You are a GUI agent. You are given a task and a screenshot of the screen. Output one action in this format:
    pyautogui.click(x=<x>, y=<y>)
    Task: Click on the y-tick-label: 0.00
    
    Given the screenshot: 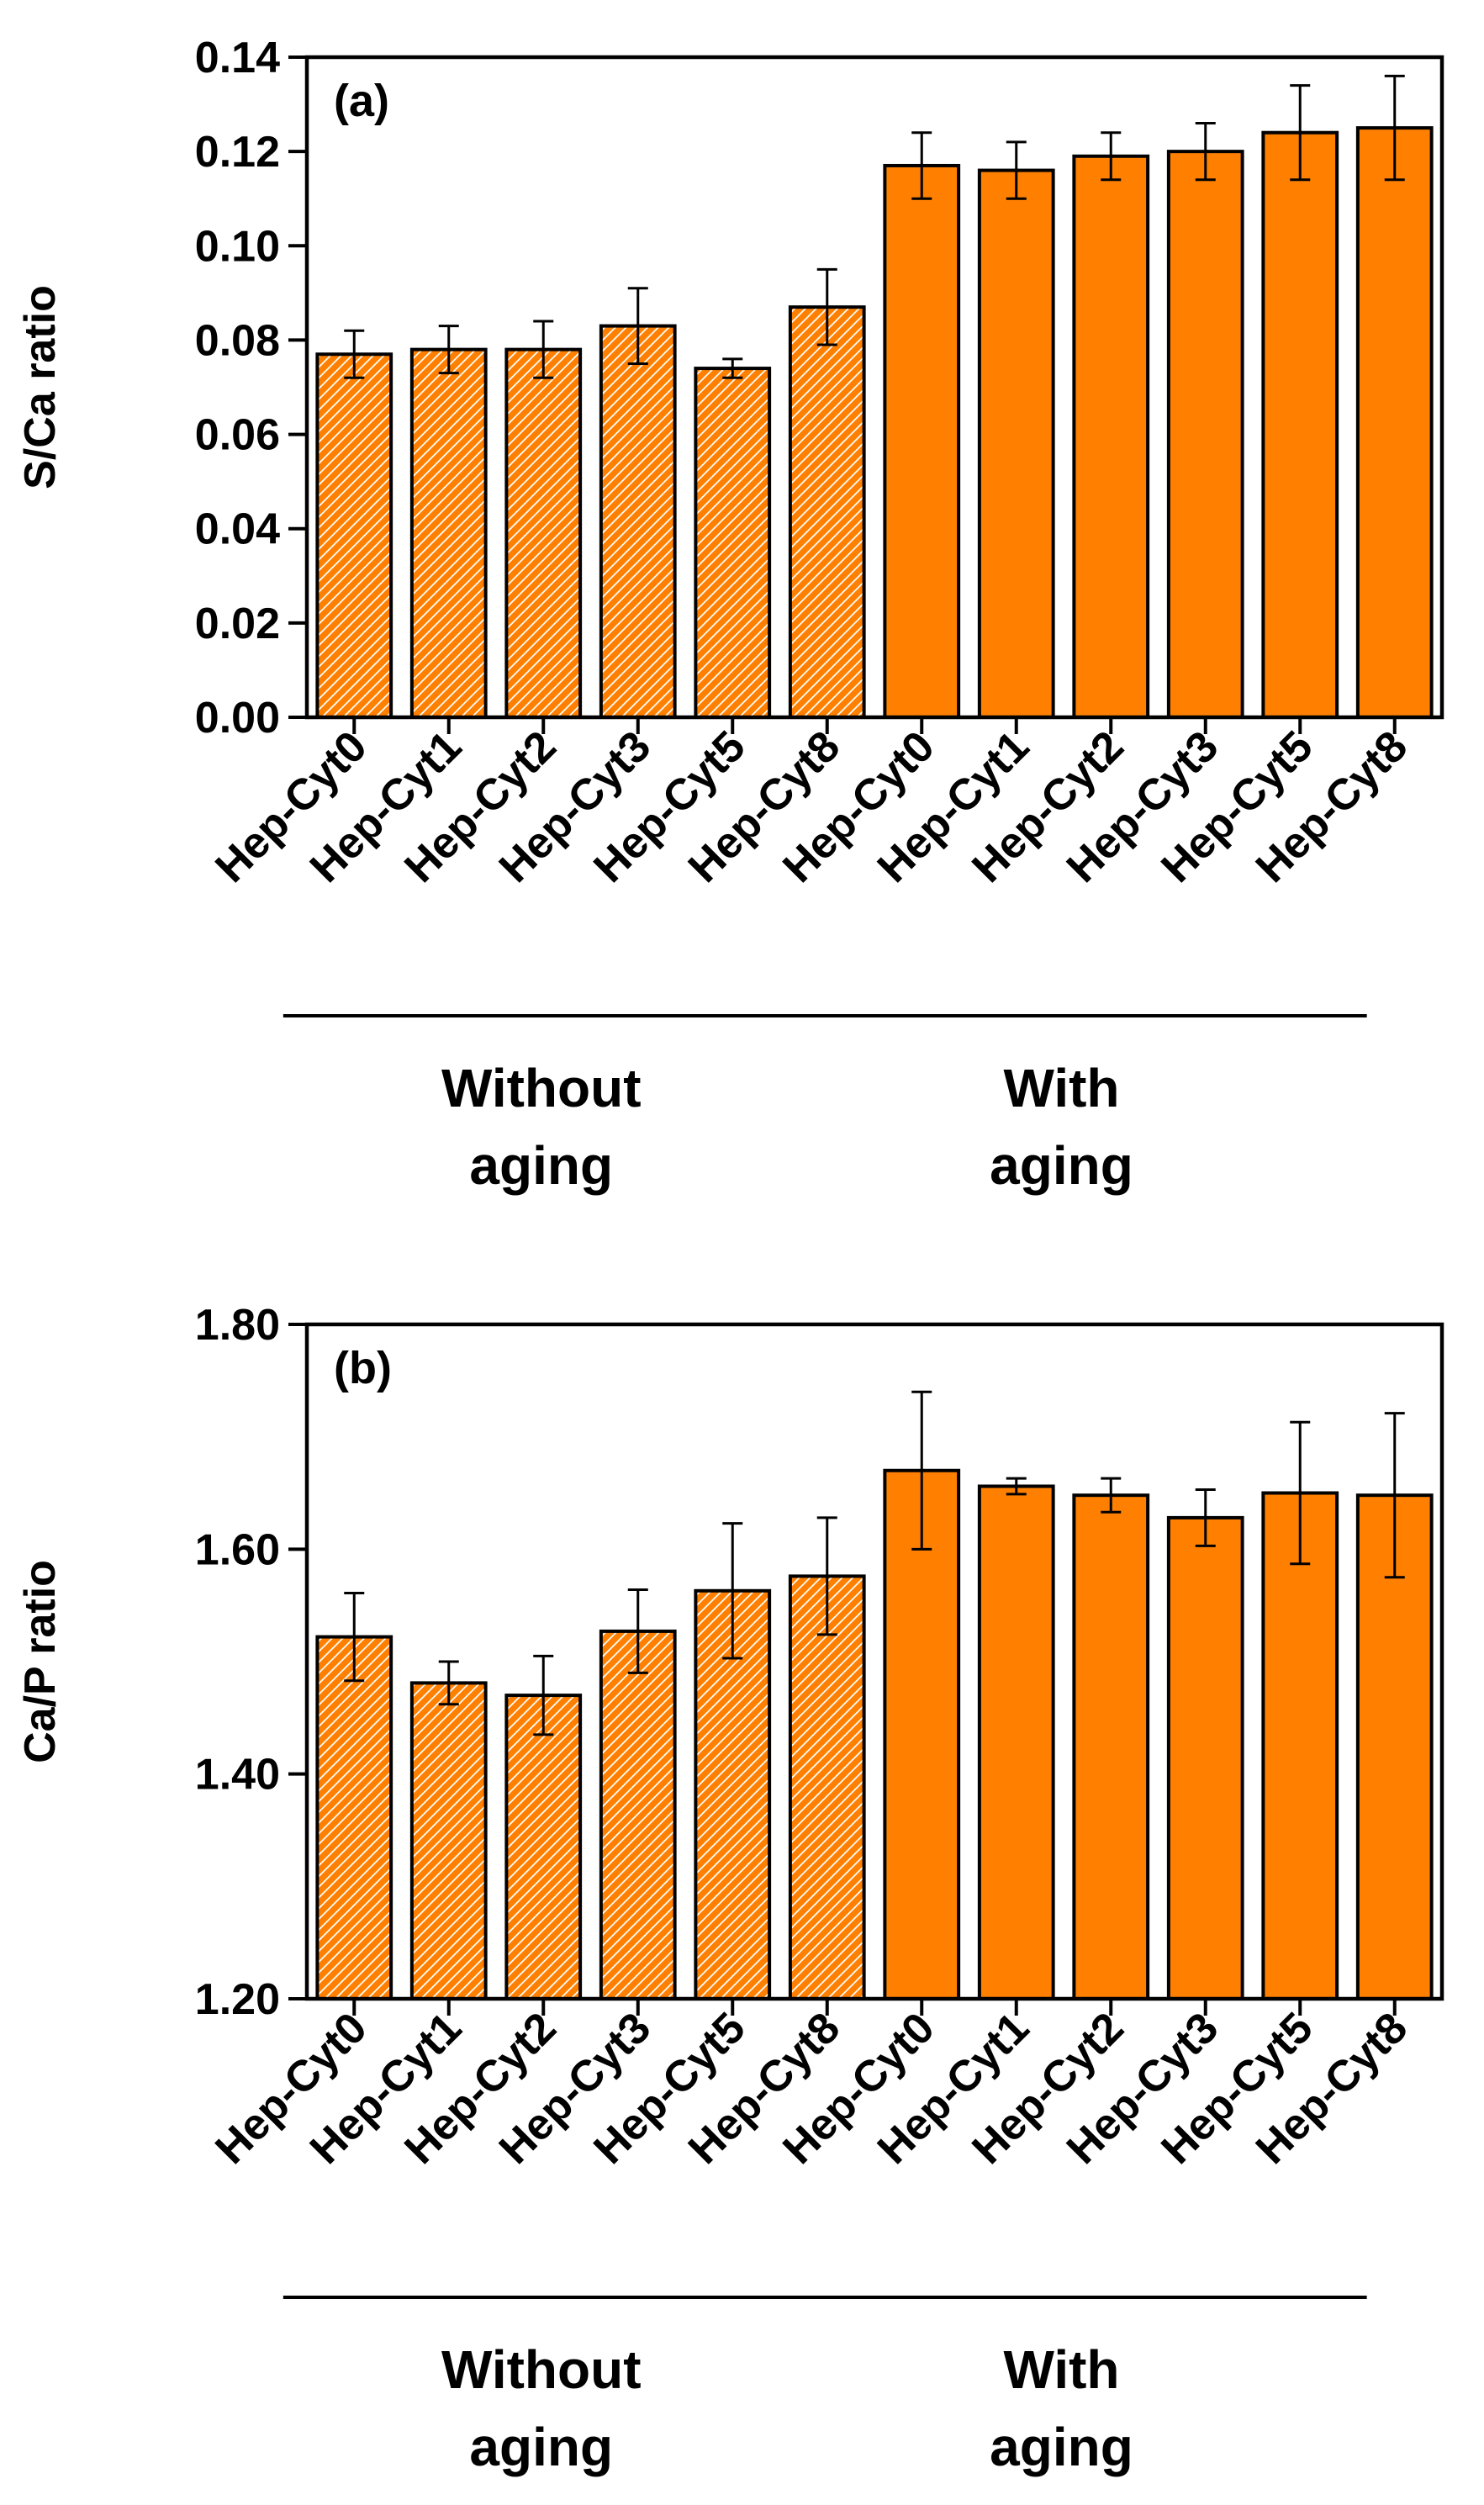 What is the action you would take?
    pyautogui.click(x=237, y=718)
    